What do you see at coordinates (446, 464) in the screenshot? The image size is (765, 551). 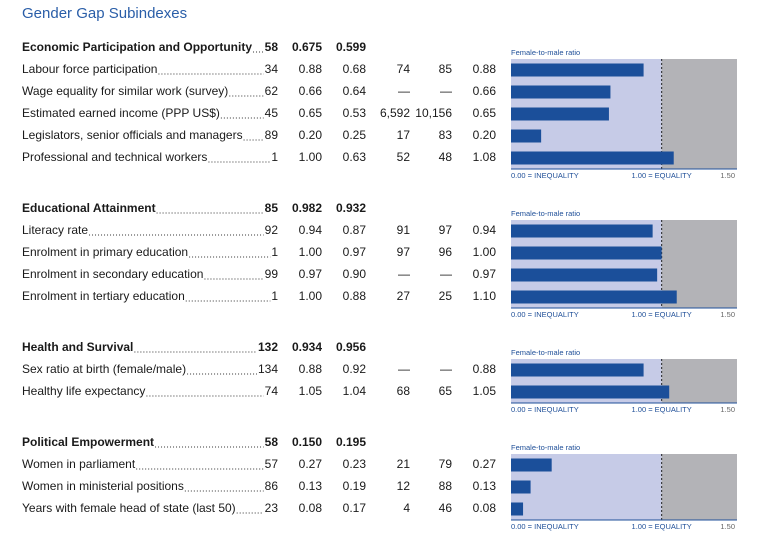 I see `male: 79` at bounding box center [446, 464].